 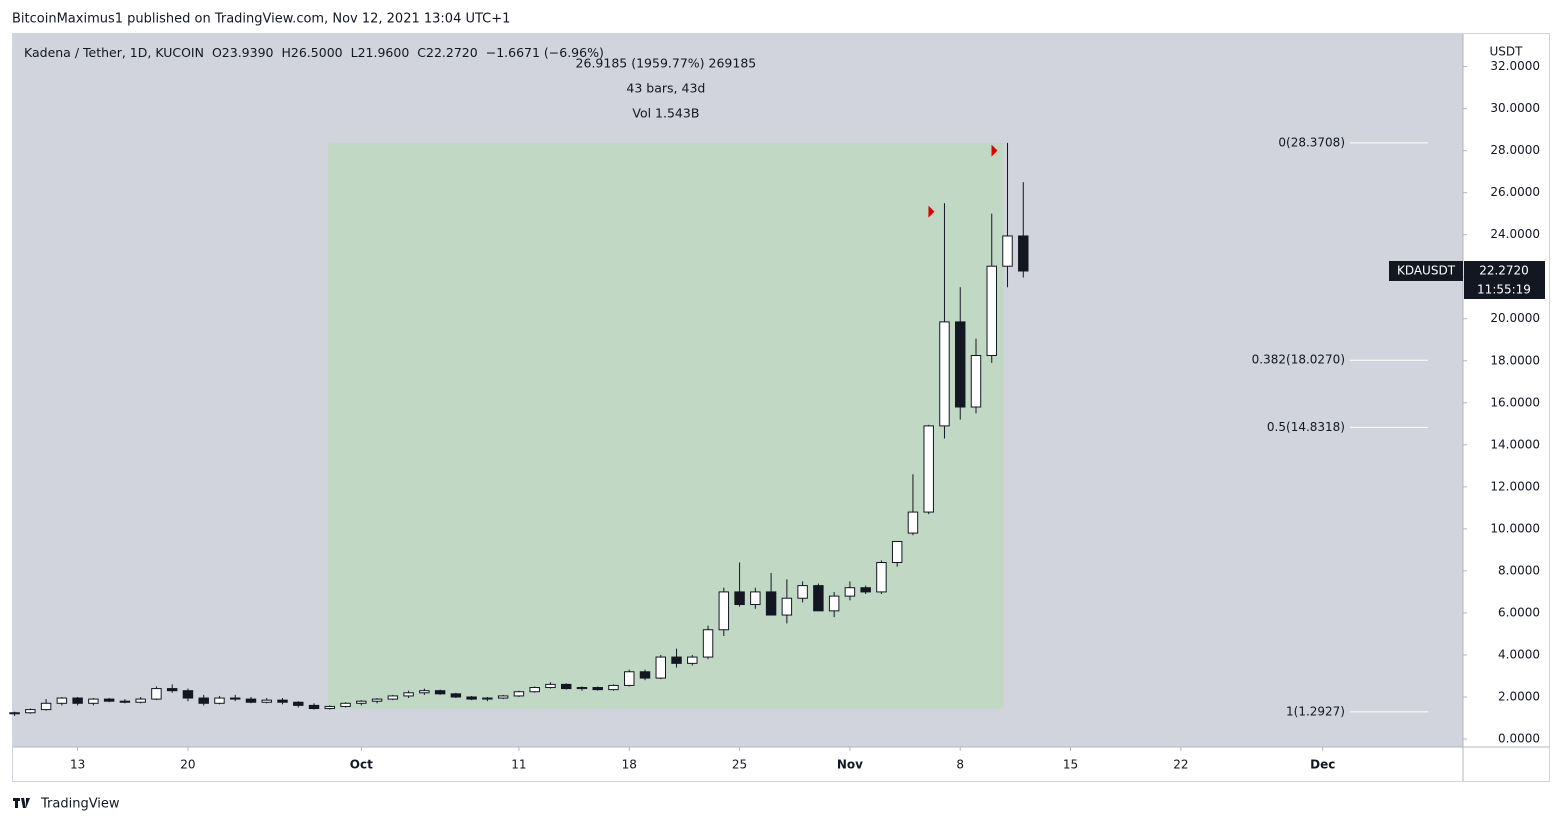 I want to click on x-tick-label: 18, so click(x=629, y=765).